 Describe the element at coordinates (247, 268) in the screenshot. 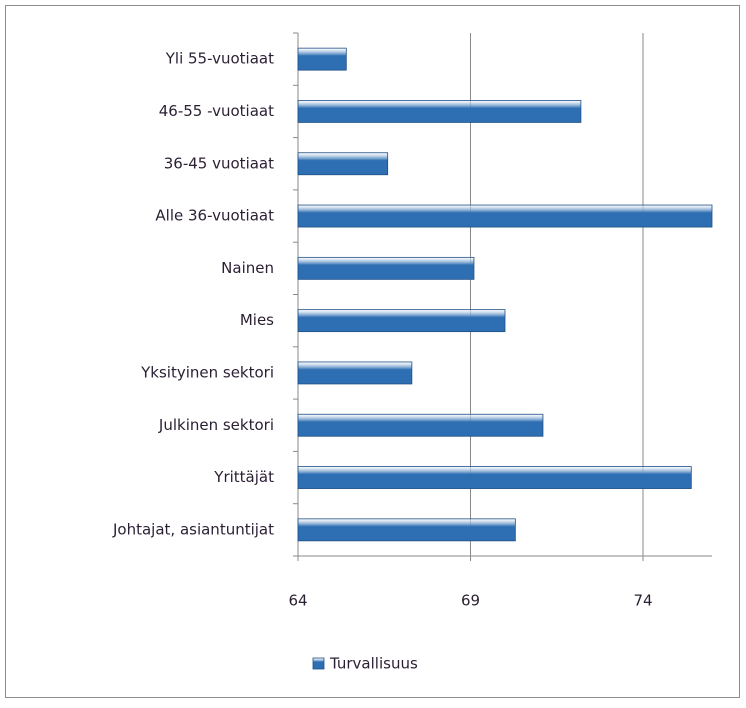

I see `y-tick-label: Nainen` at that location.